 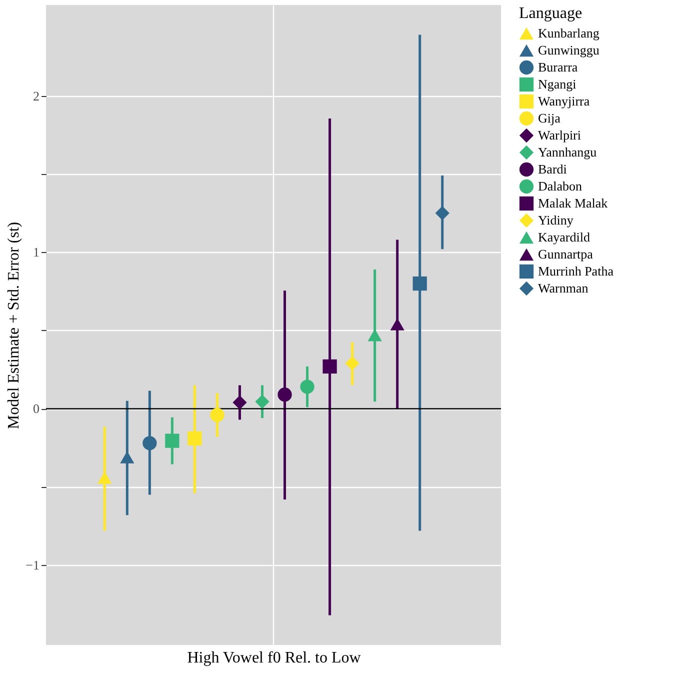 I want to click on legend-label: Ngangi, so click(x=557, y=84).